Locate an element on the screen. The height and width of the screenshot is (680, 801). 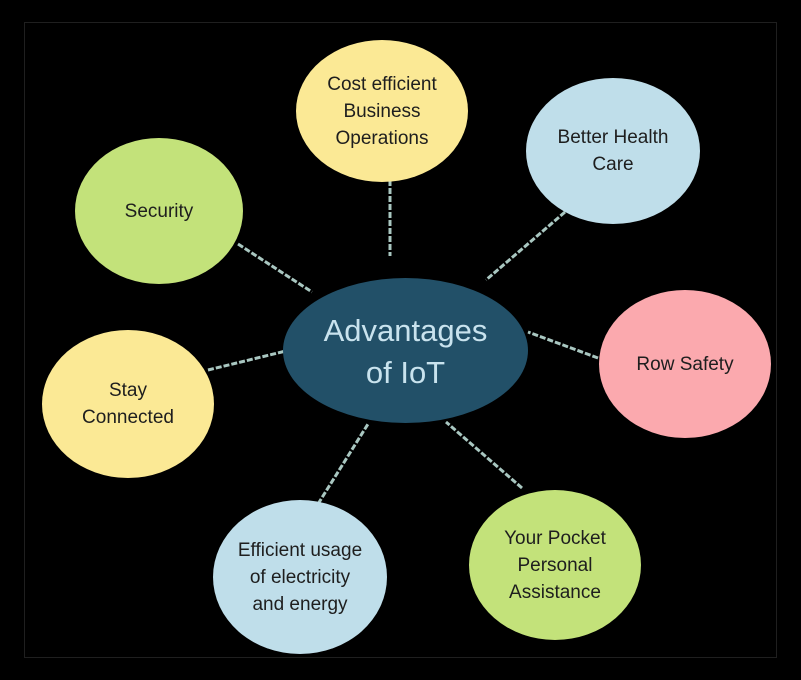
node-cost-efficient-business-operations: Cost efficient Business Operations is located at coordinates (382, 111).